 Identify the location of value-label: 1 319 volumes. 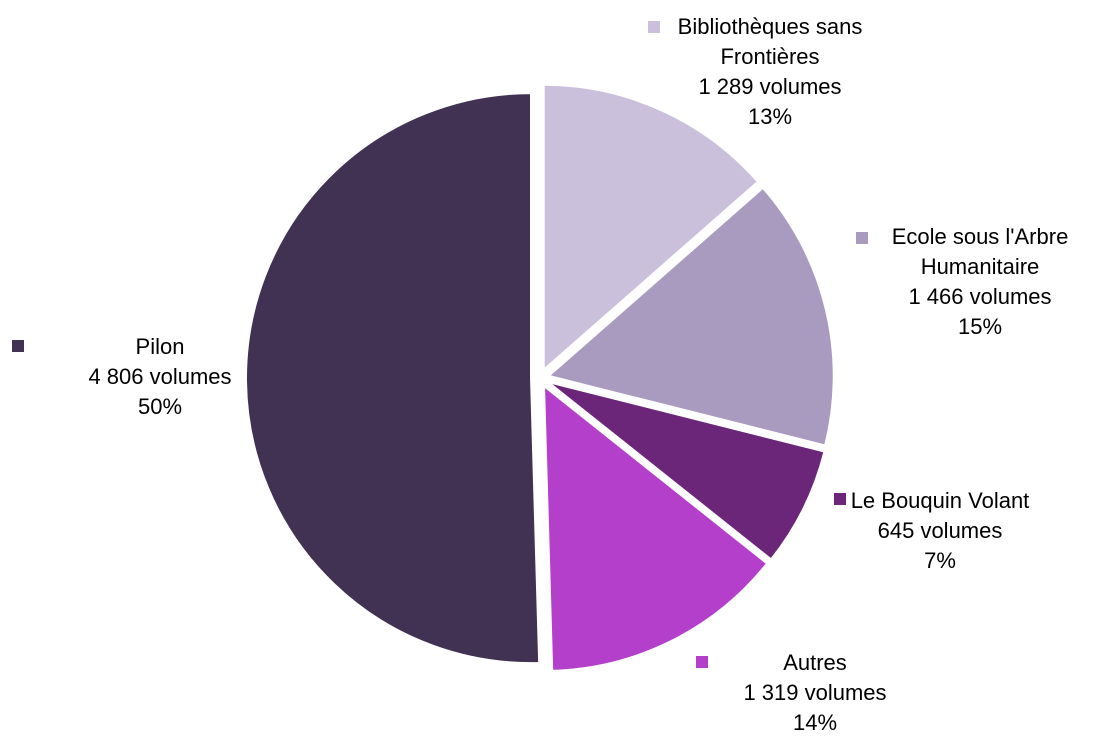
(815, 692).